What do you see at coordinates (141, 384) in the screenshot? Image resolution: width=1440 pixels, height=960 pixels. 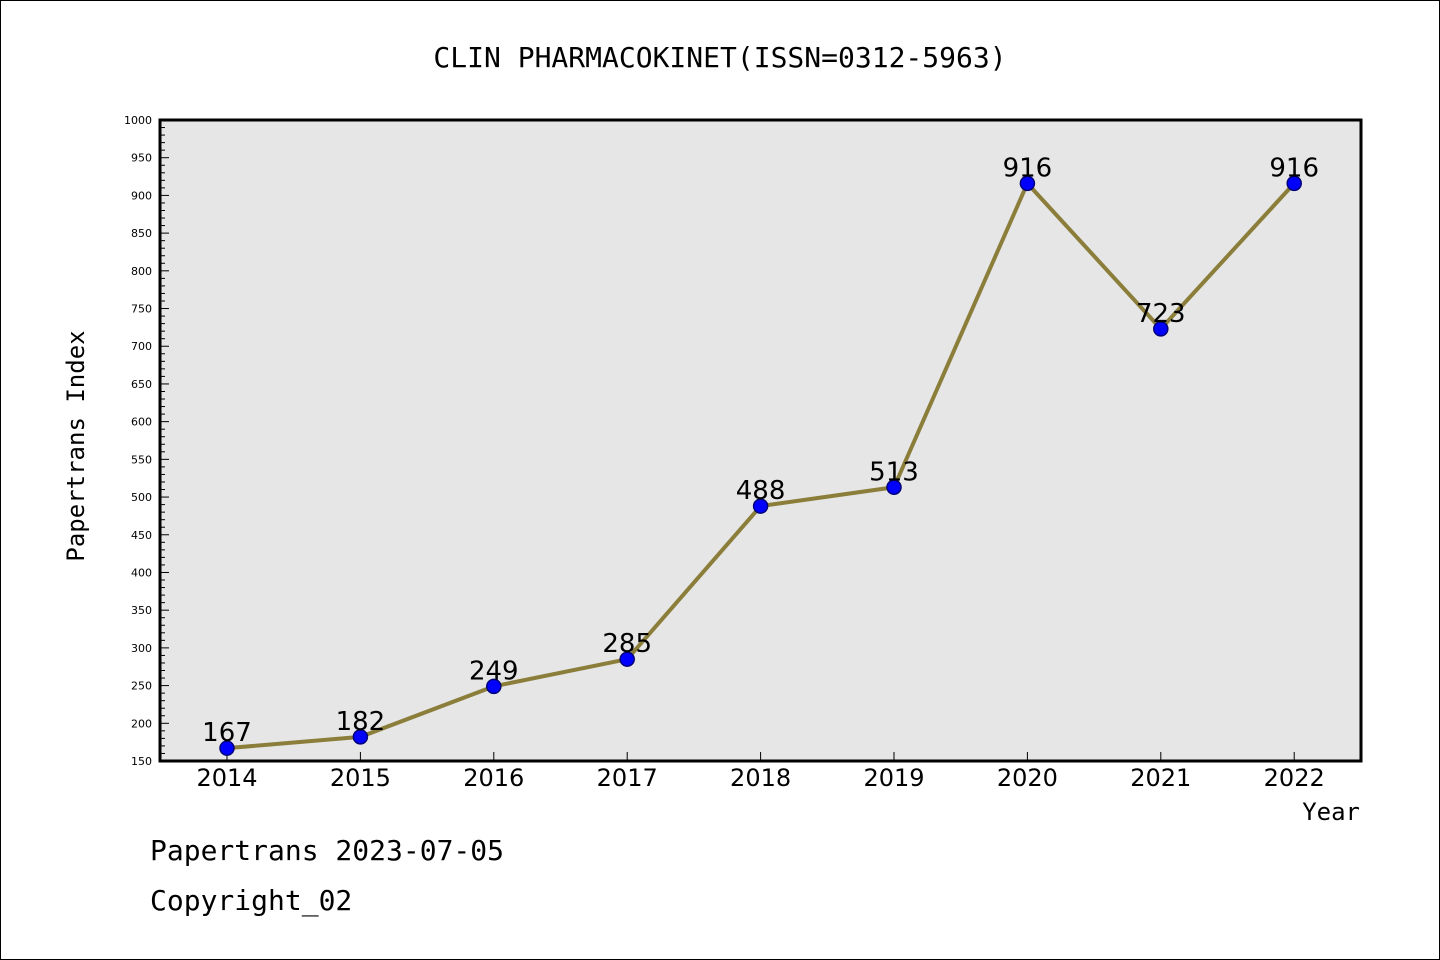 I see `y-tick-label: 650` at bounding box center [141, 384].